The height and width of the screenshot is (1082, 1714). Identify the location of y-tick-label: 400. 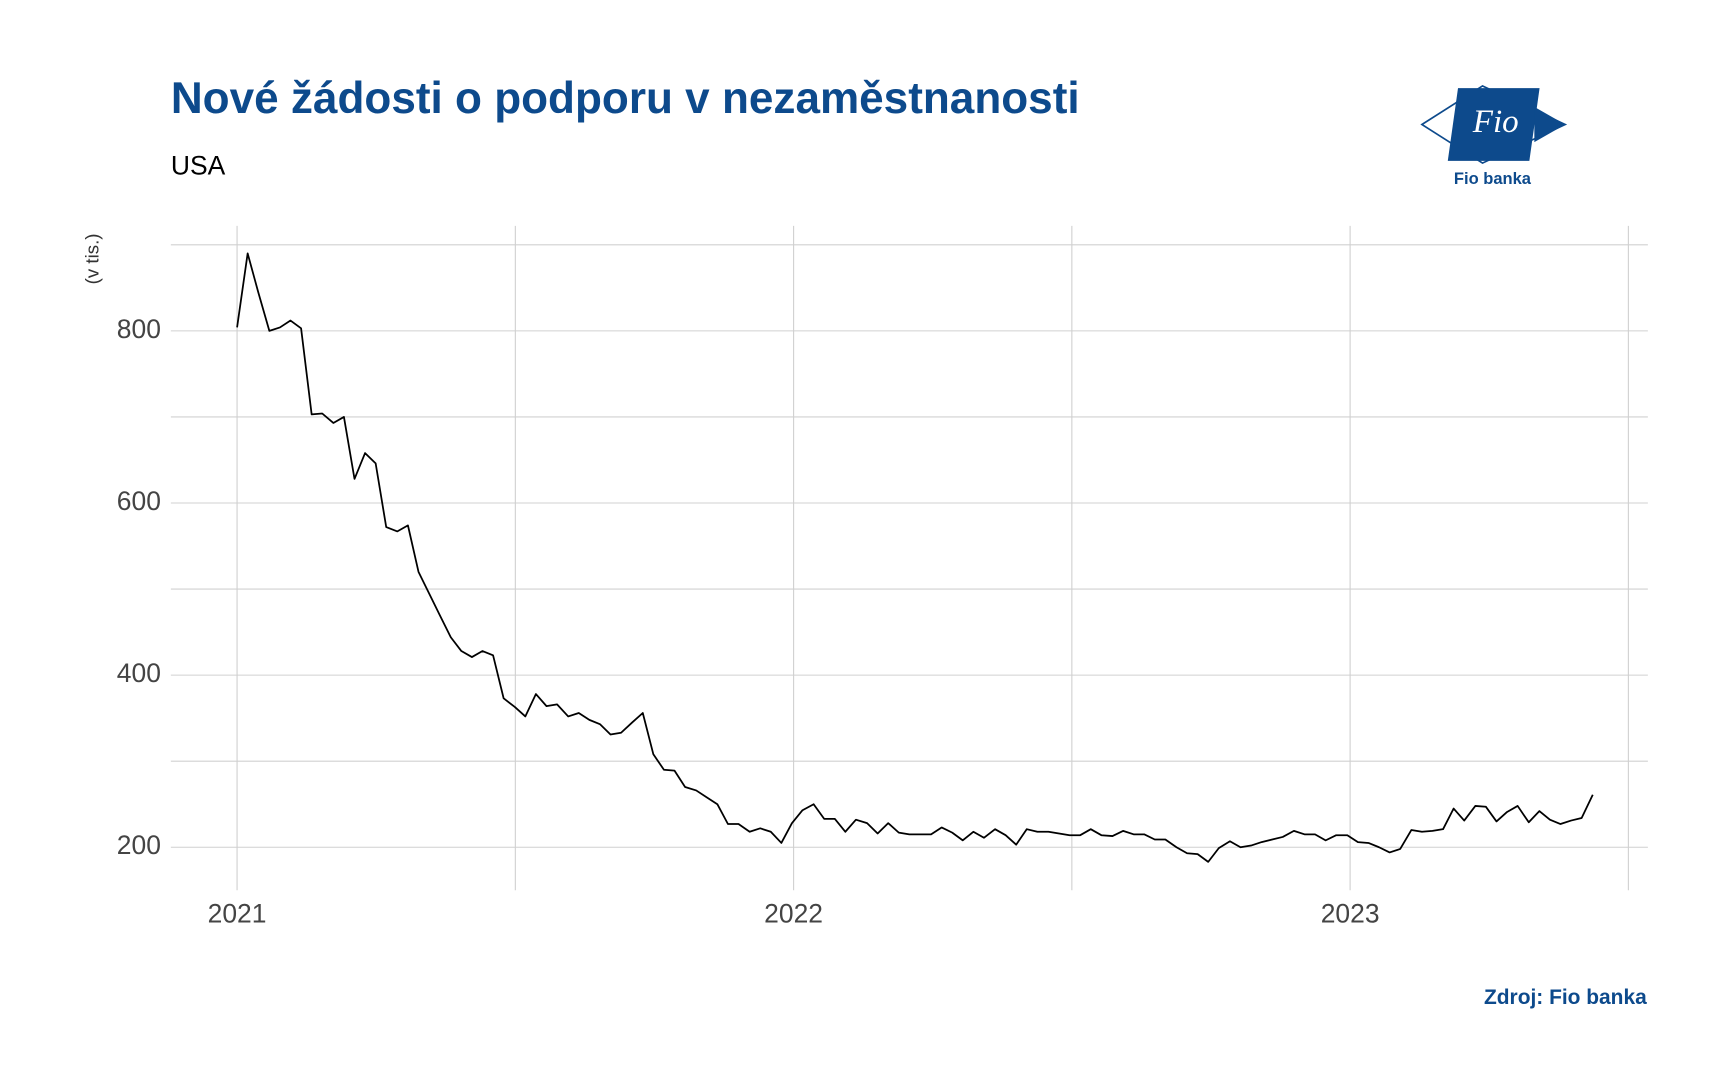
(139, 673).